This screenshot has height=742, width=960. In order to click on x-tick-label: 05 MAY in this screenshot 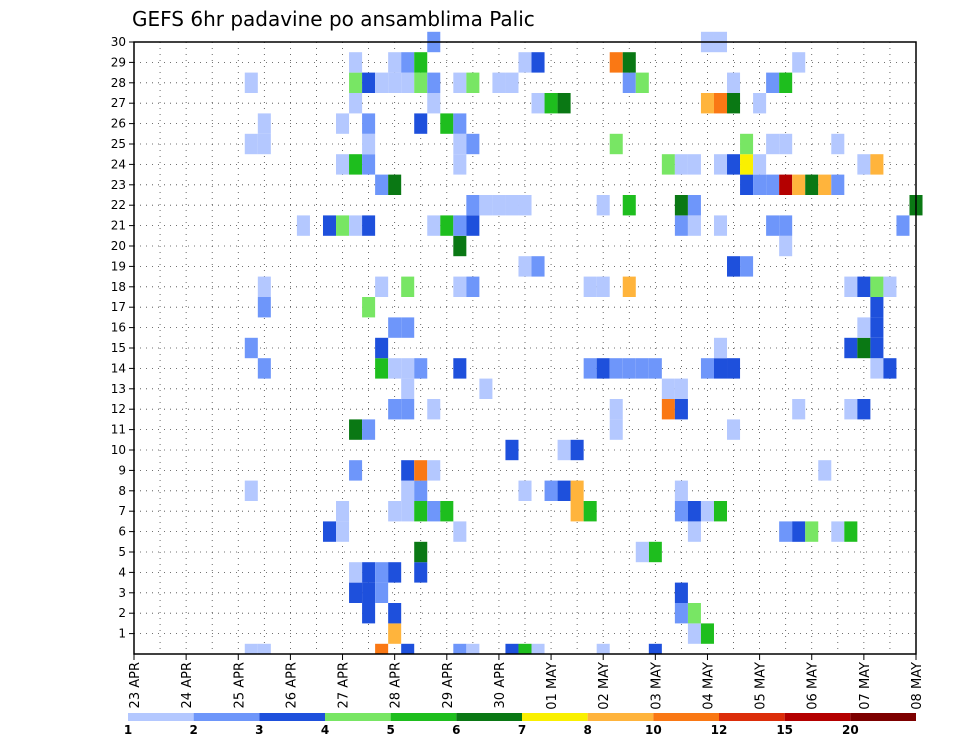, I will do `click(761, 686)`.